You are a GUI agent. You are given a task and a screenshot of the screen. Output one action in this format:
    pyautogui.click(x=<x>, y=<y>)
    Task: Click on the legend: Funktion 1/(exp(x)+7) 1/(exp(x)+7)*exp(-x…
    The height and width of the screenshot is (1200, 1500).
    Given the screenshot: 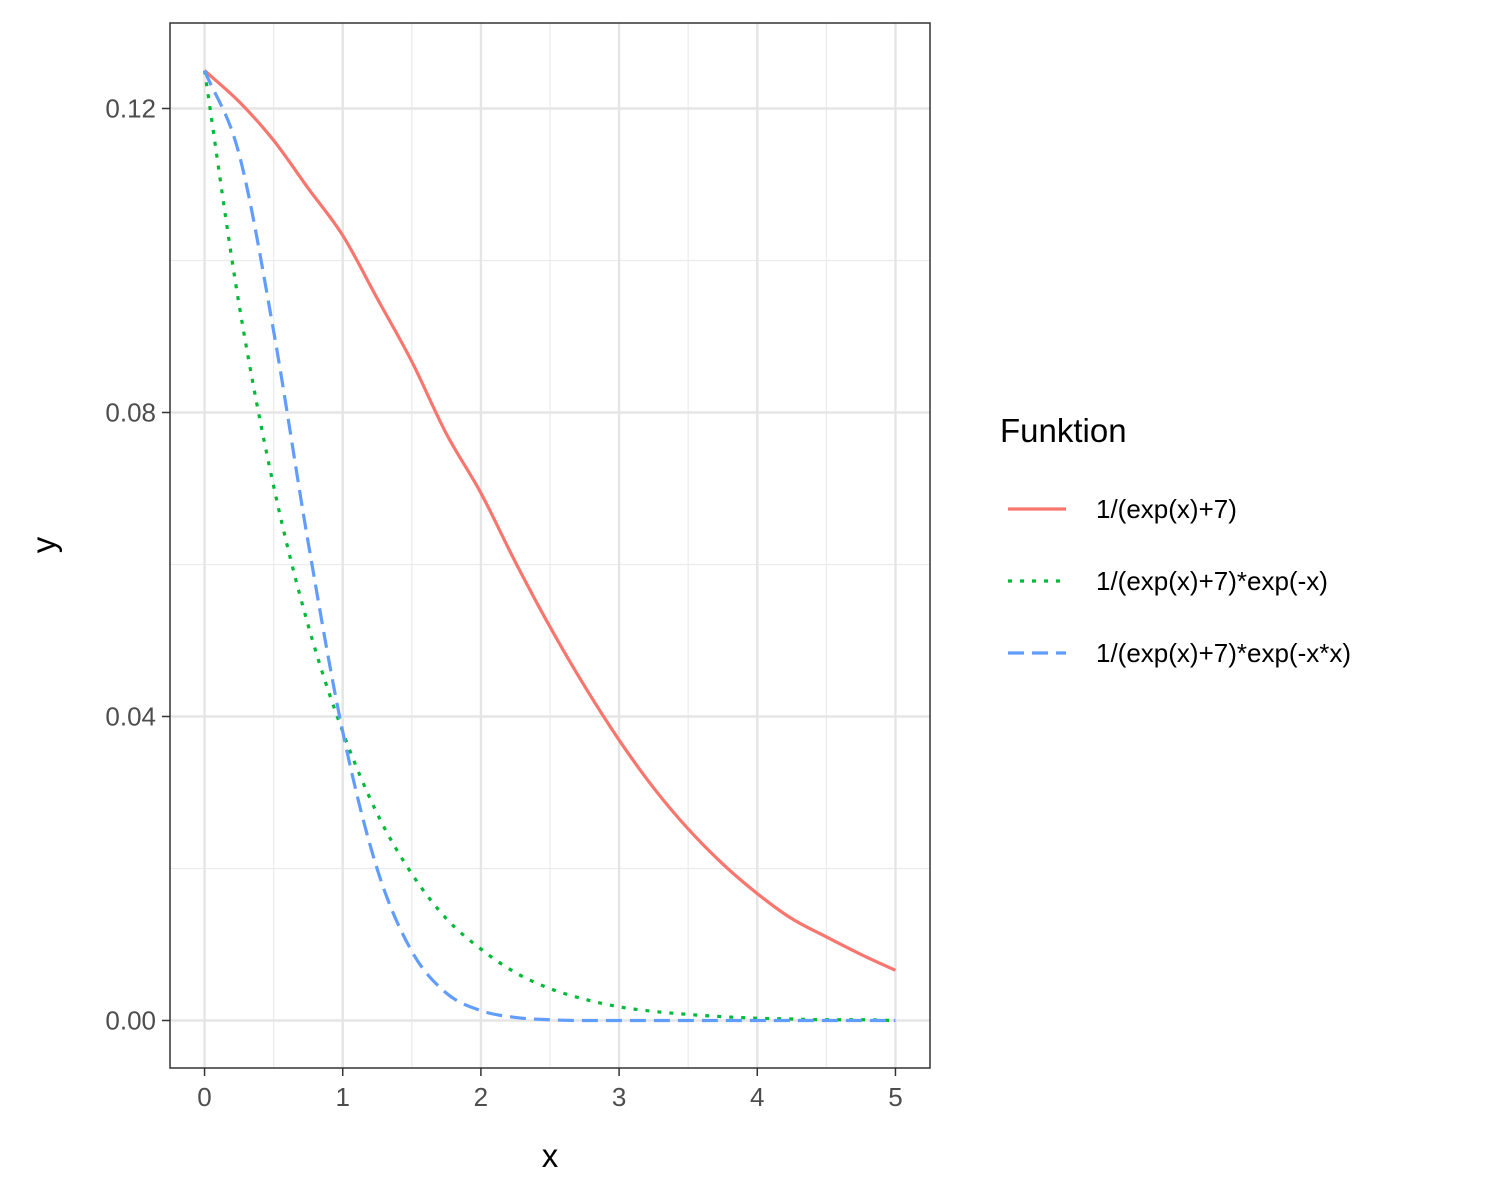 What is the action you would take?
    pyautogui.click(x=1175, y=540)
    